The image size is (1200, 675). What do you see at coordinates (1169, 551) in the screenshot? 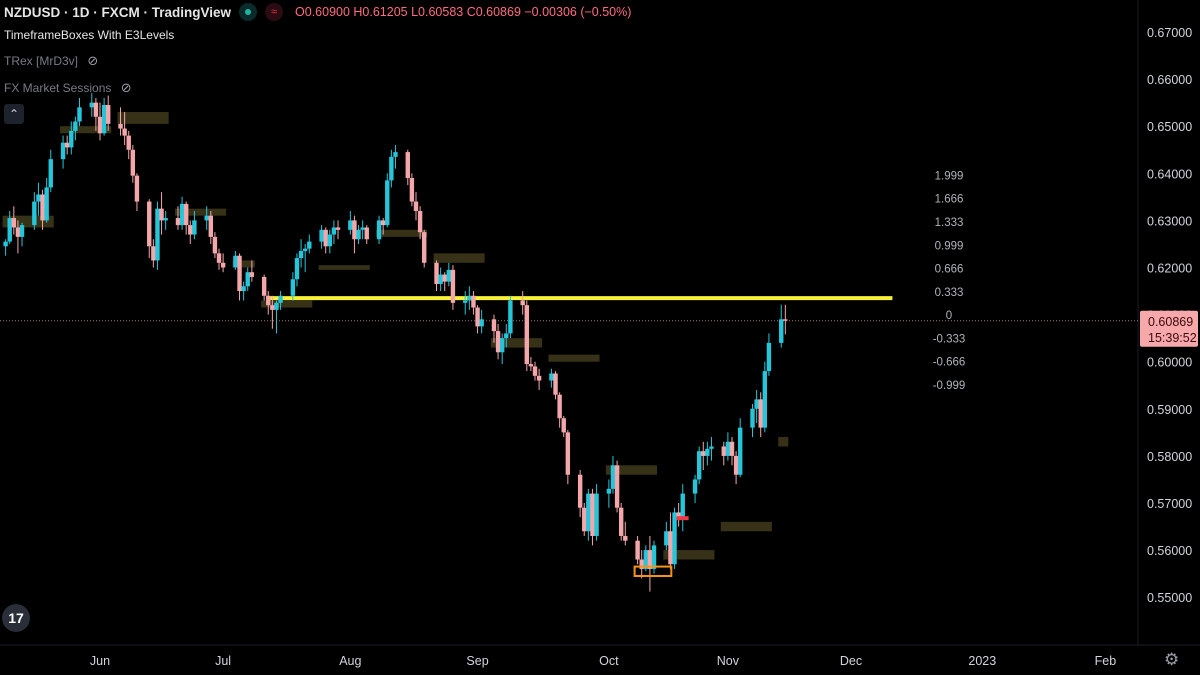
I see `y-tick-label: 0.56000` at bounding box center [1169, 551].